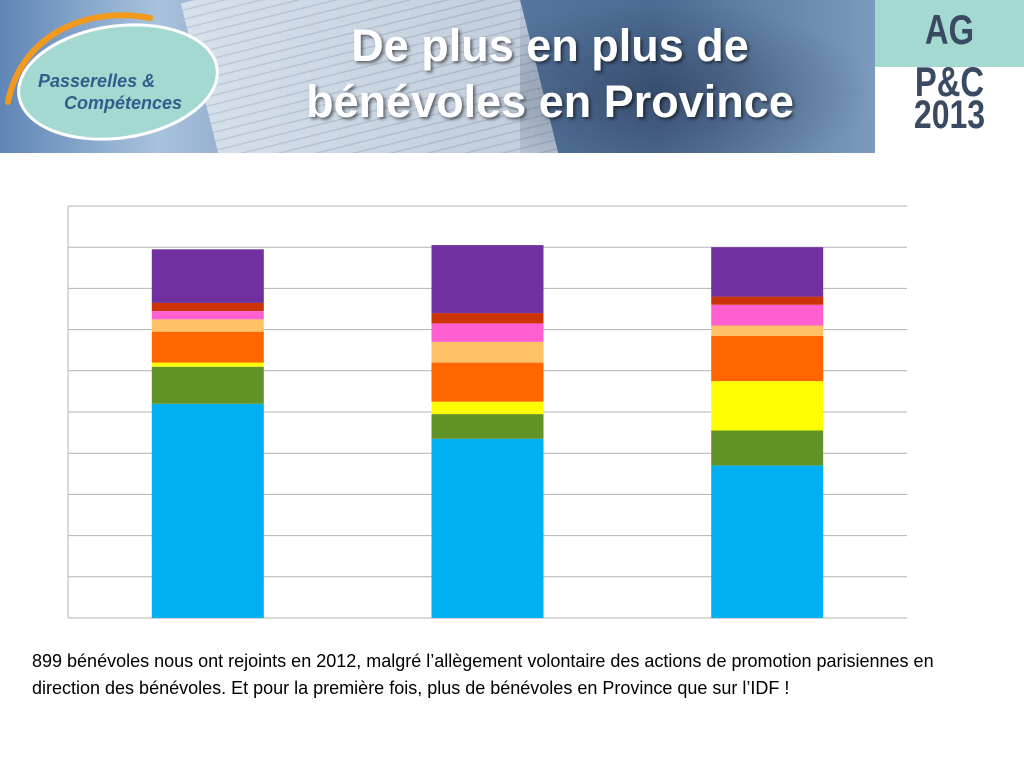  I want to click on logo-graphic, so click(112, 76).